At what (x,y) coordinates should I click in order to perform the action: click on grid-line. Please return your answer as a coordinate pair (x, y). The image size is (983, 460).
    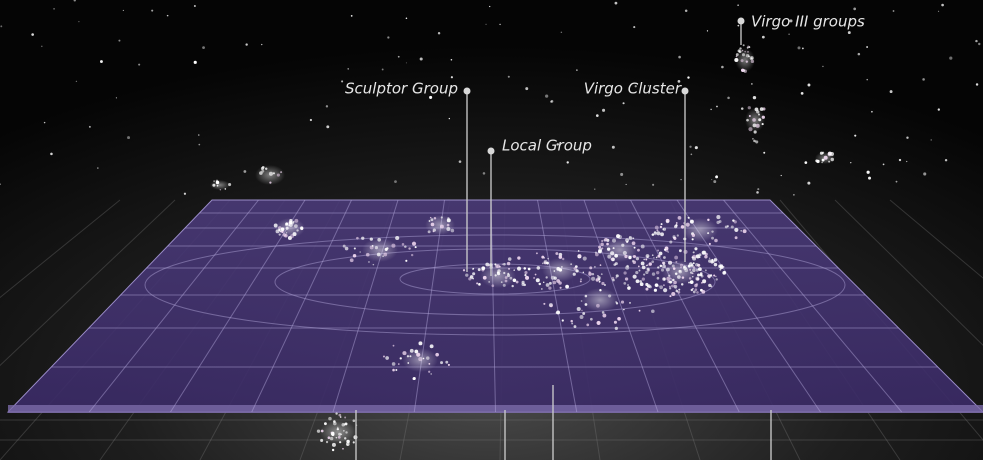
    Looking at the image, I should click on (429, 306).